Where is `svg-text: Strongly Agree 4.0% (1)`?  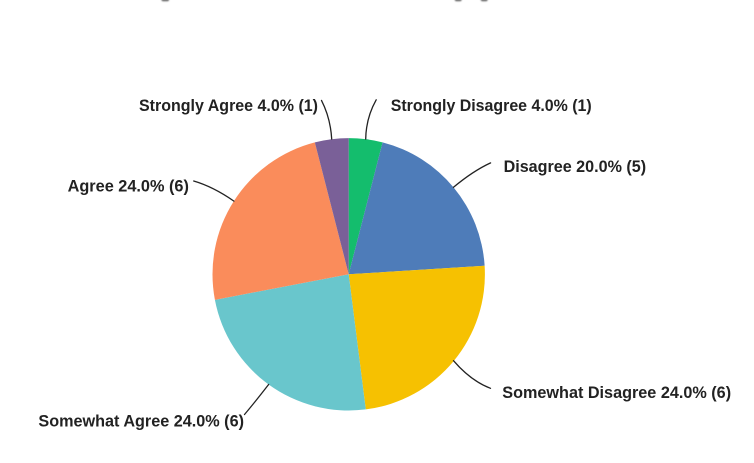 svg-text: Strongly Agree 4.0% (1) is located at coordinates (228, 105).